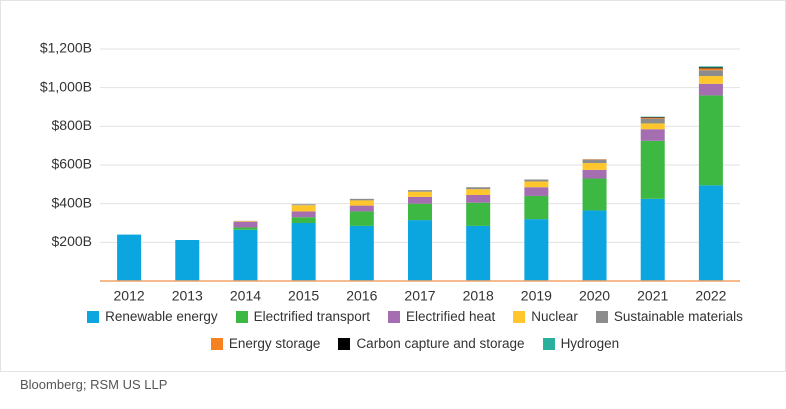 This screenshot has height=409, width=786. Describe the element at coordinates (72, 164) in the screenshot. I see `y-tick-label: $600B` at that location.